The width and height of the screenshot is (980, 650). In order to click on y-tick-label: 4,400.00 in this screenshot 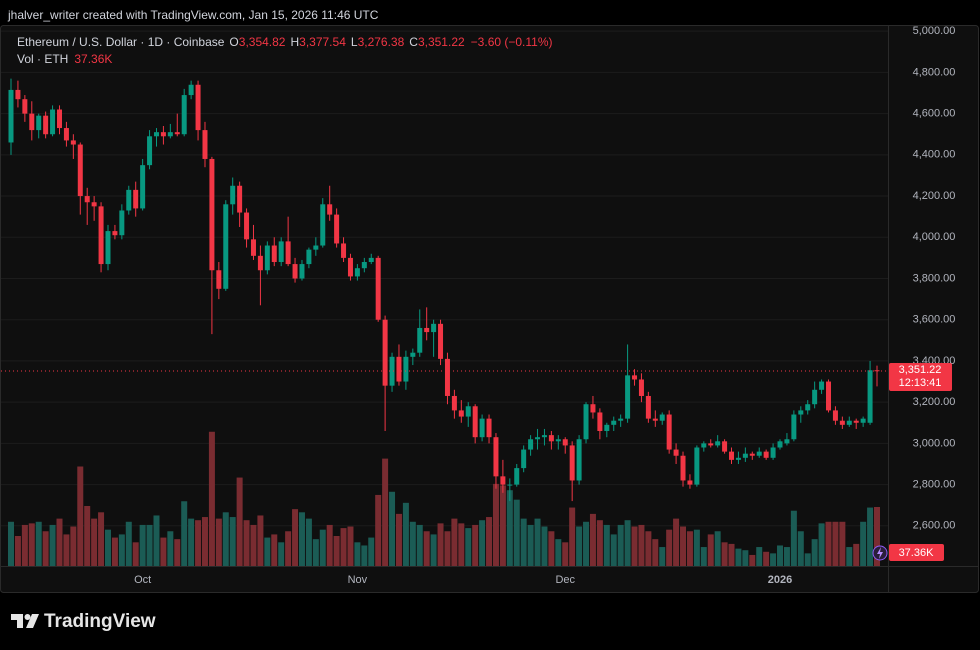, I will do `click(934, 155)`.